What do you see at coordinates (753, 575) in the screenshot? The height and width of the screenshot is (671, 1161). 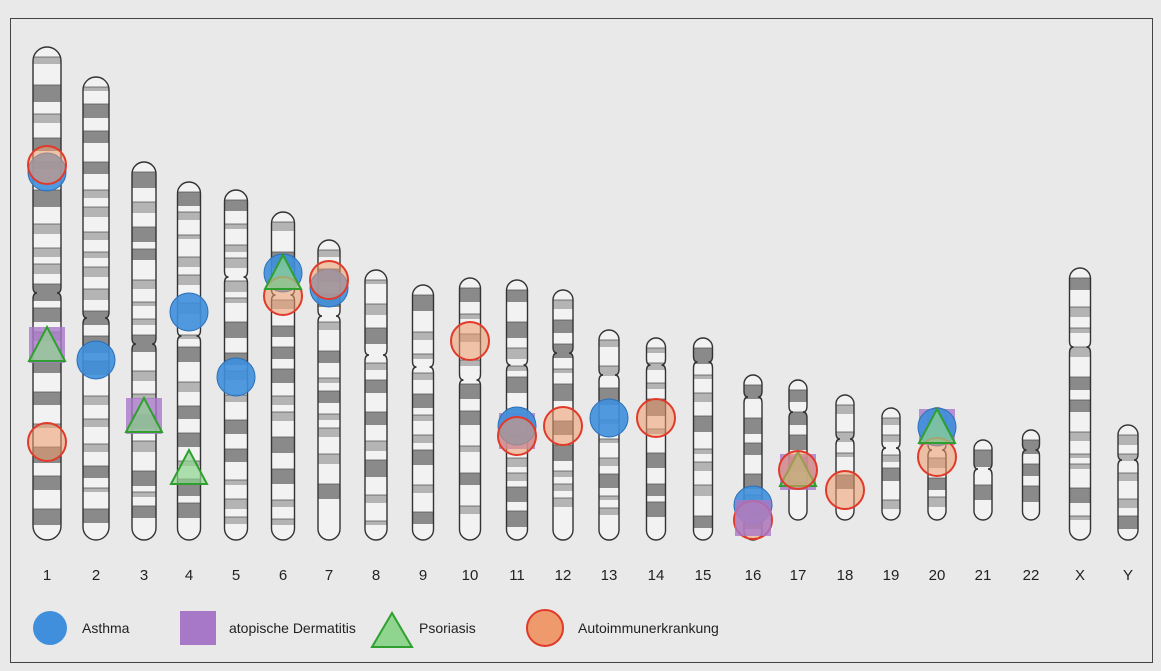 I see `chromosome-label: 16` at bounding box center [753, 575].